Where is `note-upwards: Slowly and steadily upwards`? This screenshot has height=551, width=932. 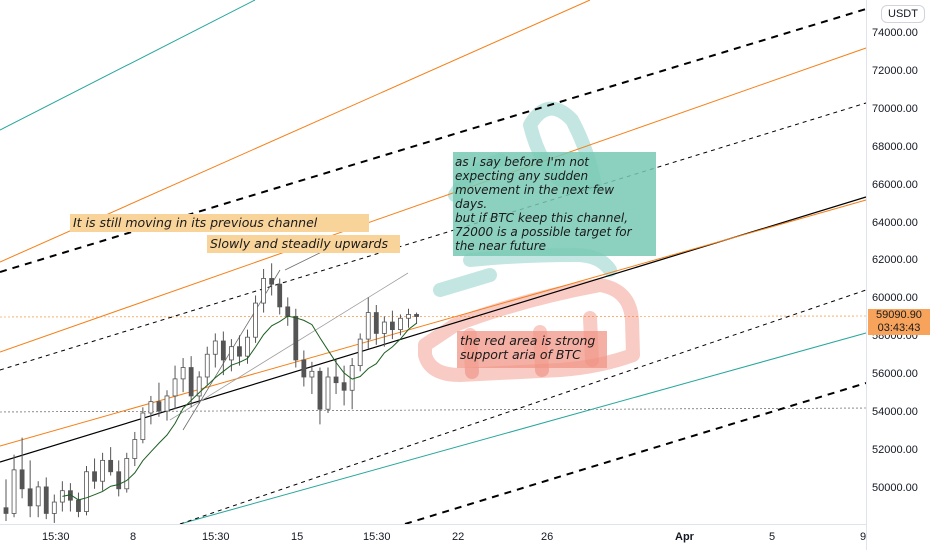
note-upwards: Slowly and steadily upwards is located at coordinates (303, 244).